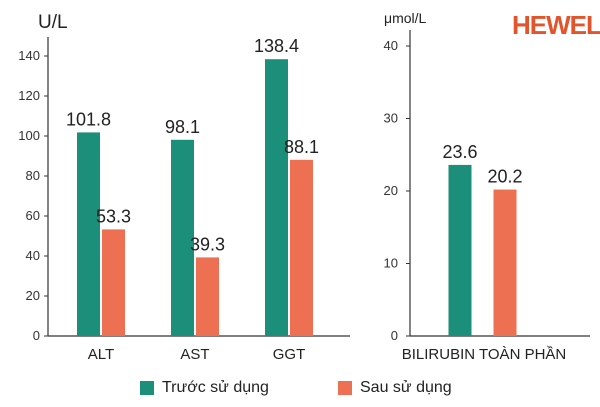 This screenshot has height=407, width=600. I want to click on y-axis-unit-label: U/L, so click(53, 22).